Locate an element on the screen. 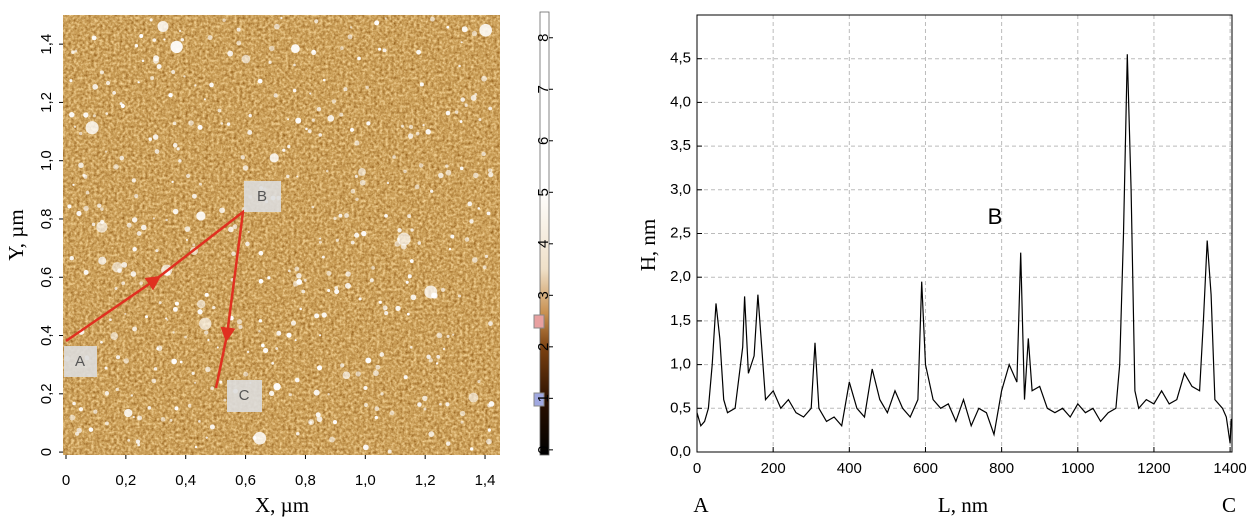  annotation-boxes: A B C is located at coordinates (172, 296).